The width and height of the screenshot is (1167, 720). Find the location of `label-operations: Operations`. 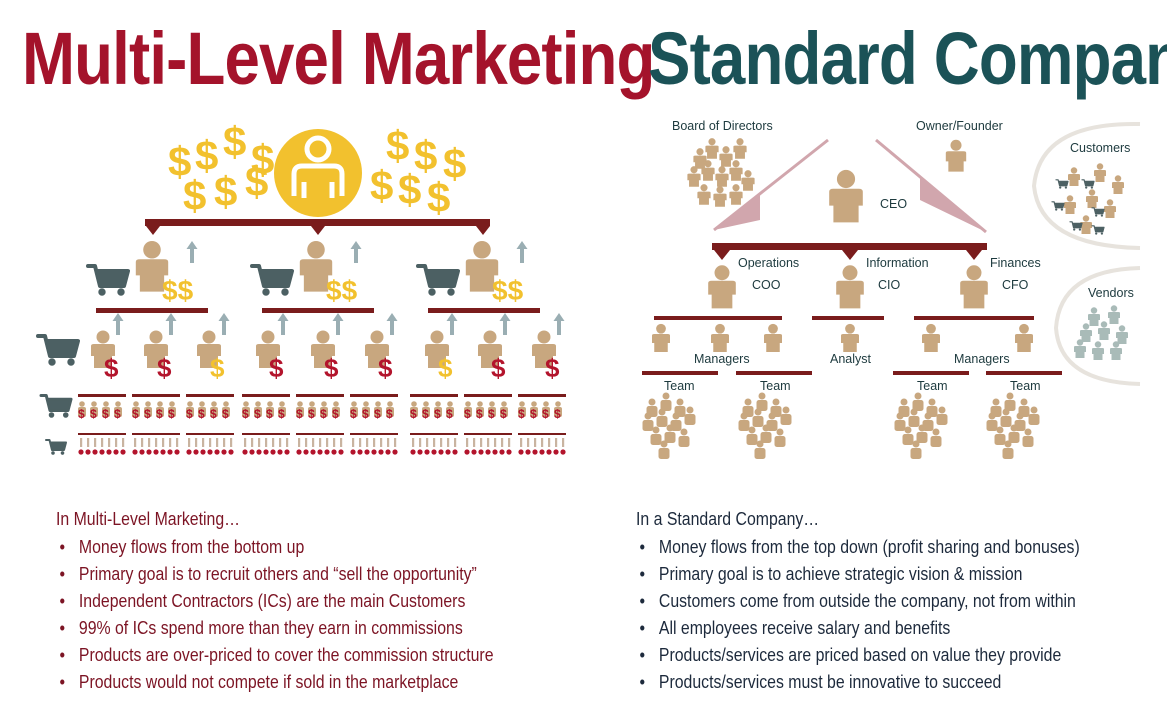

label-operations: Operations is located at coordinates (769, 263).